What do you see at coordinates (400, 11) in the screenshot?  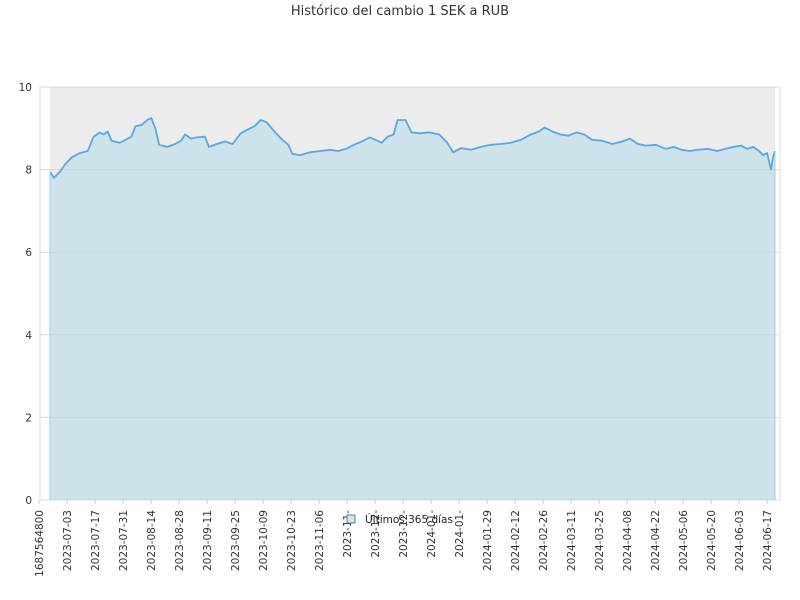 I see `chart-title: Histórico del cambio 1 SEK a RUB` at bounding box center [400, 11].